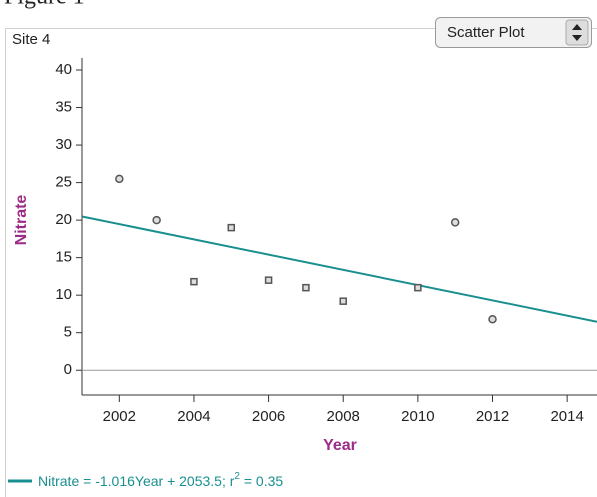 This screenshot has height=497, width=597. Describe the element at coordinates (21, 220) in the screenshot. I see `y-axis-title: Nitrate` at that location.